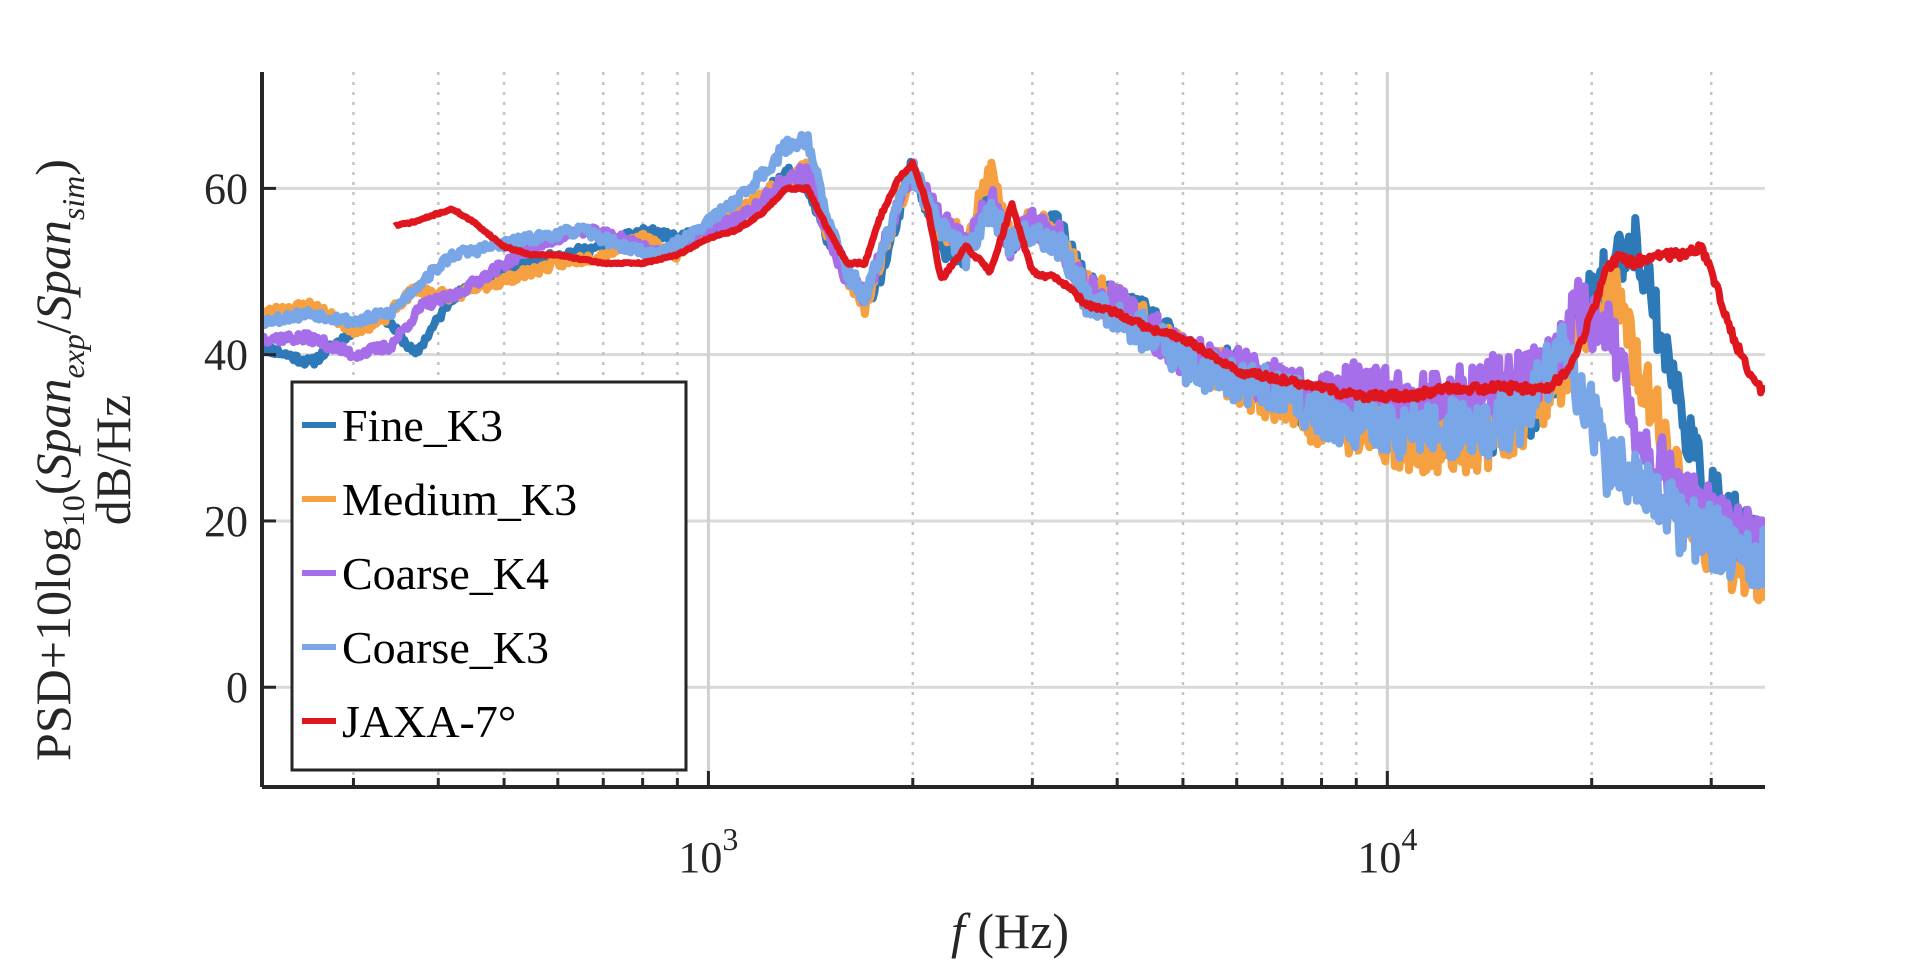 The width and height of the screenshot is (1920, 962). Describe the element at coordinates (53, 327) in the screenshot. I see `y-label-slash: /` at that location.